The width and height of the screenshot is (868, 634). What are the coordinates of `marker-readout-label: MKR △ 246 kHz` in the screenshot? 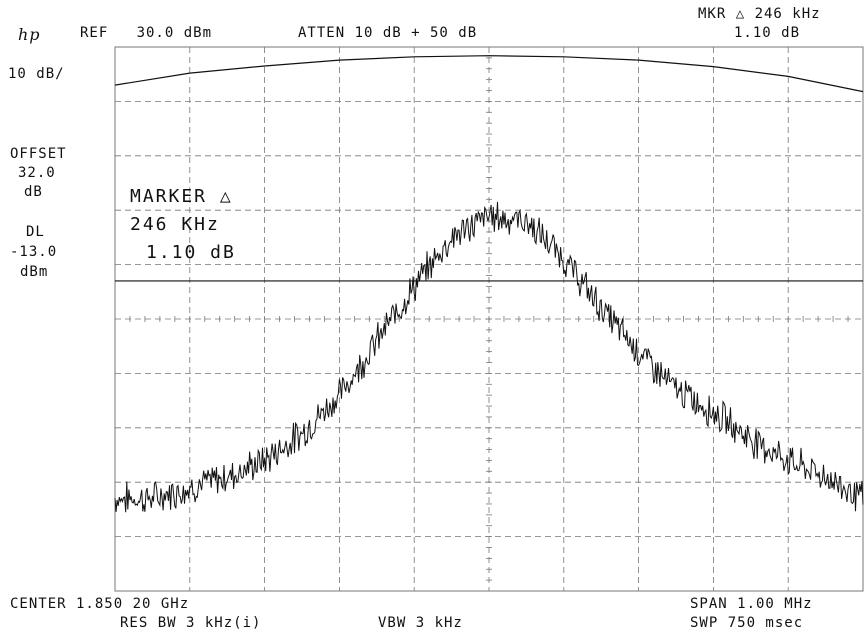 It's located at (759, 14).